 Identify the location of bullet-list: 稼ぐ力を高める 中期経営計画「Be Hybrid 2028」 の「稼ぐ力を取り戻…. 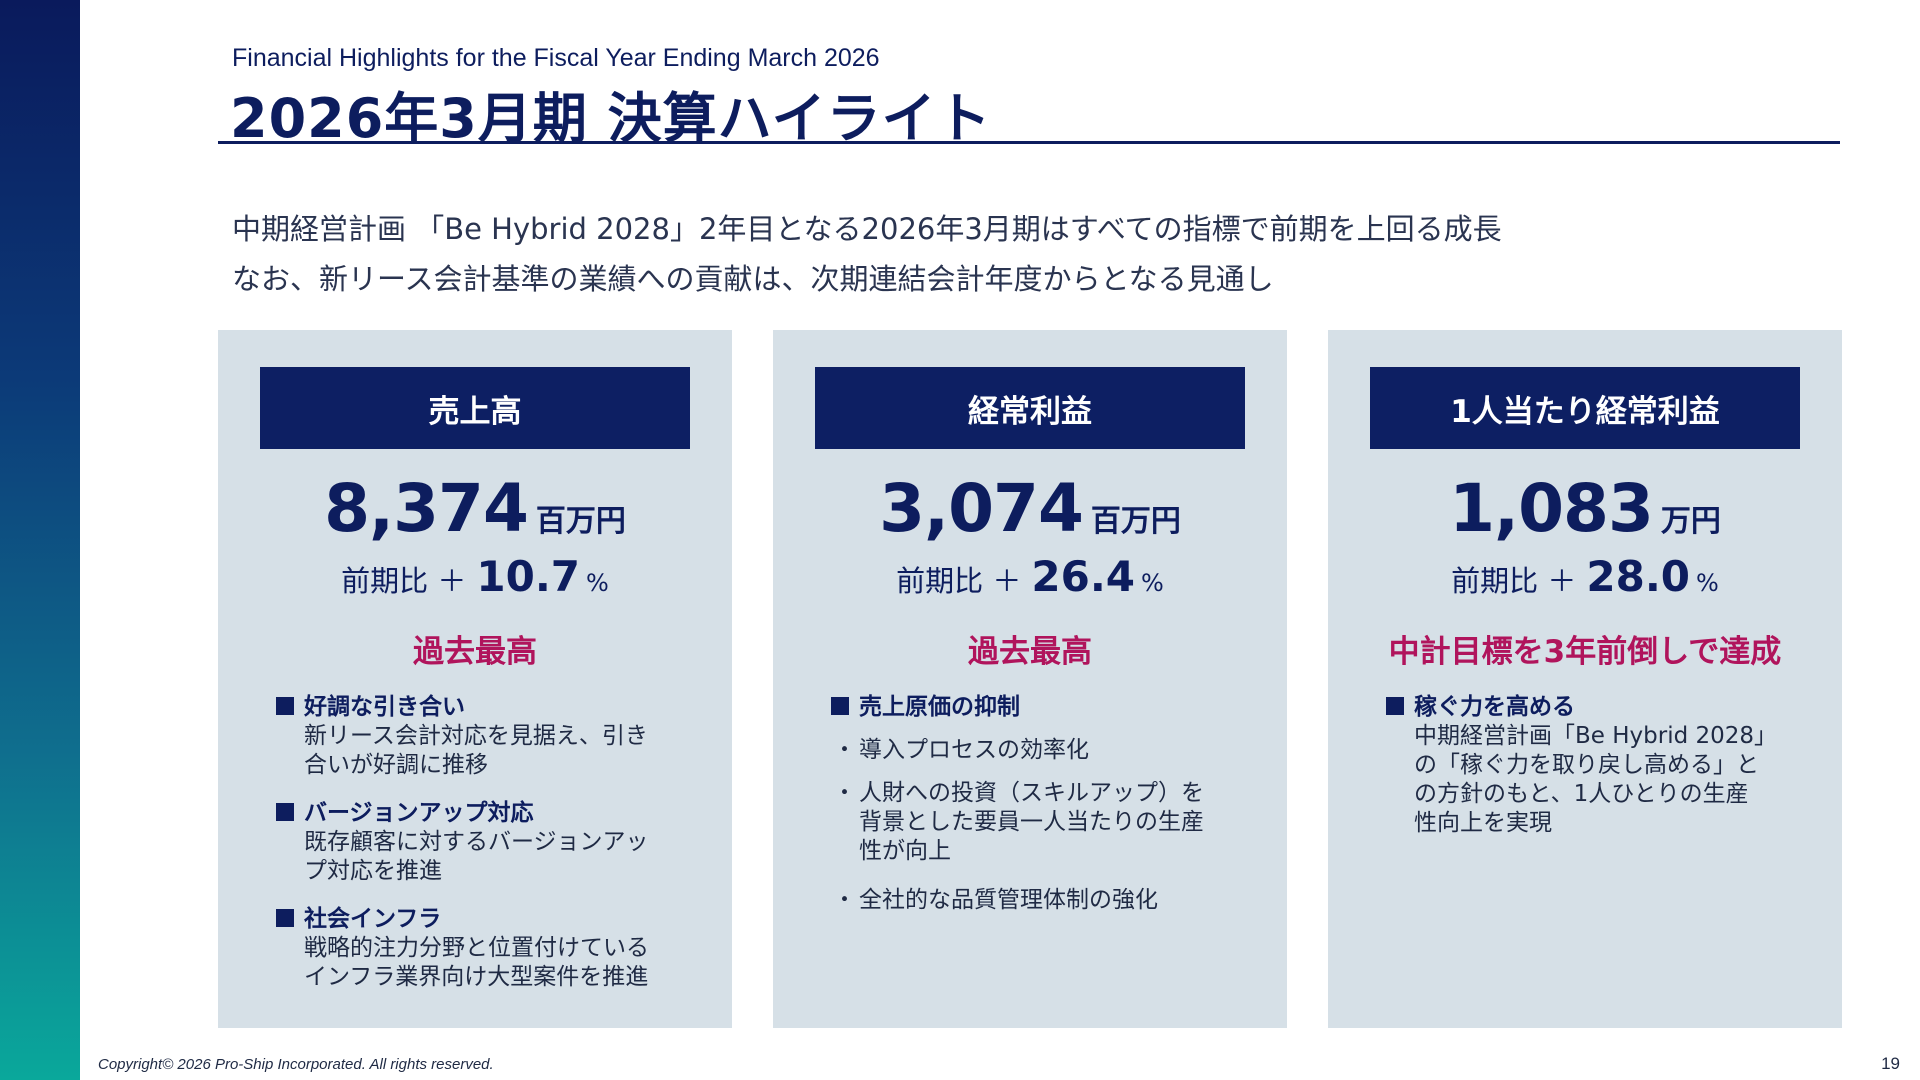
(1601, 774).